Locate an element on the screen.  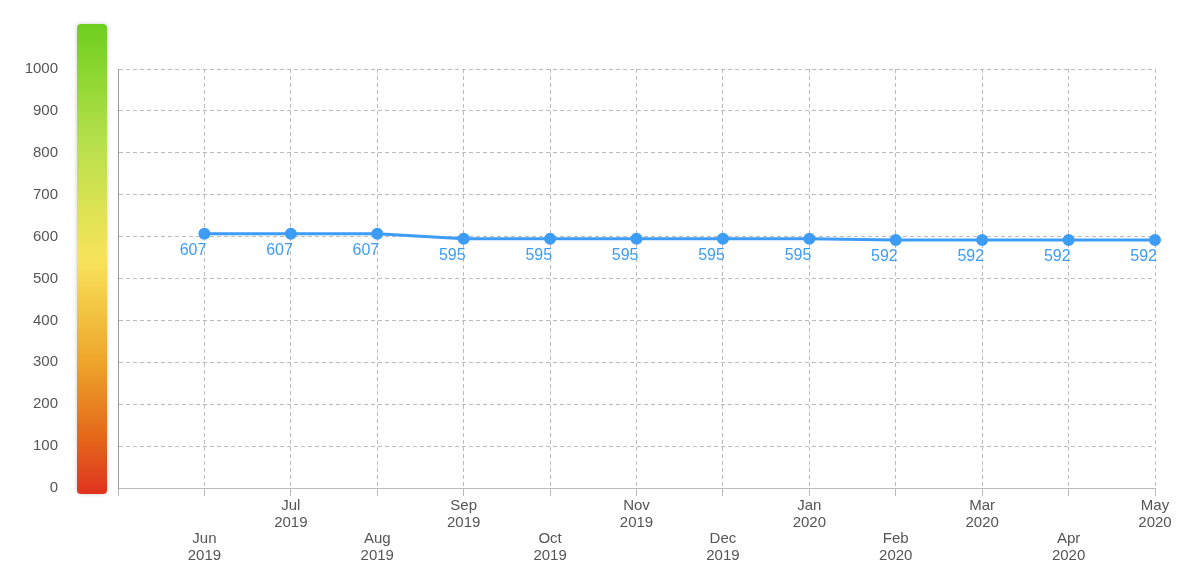
x-tick-label: Feb 2020 is located at coordinates (896, 546).